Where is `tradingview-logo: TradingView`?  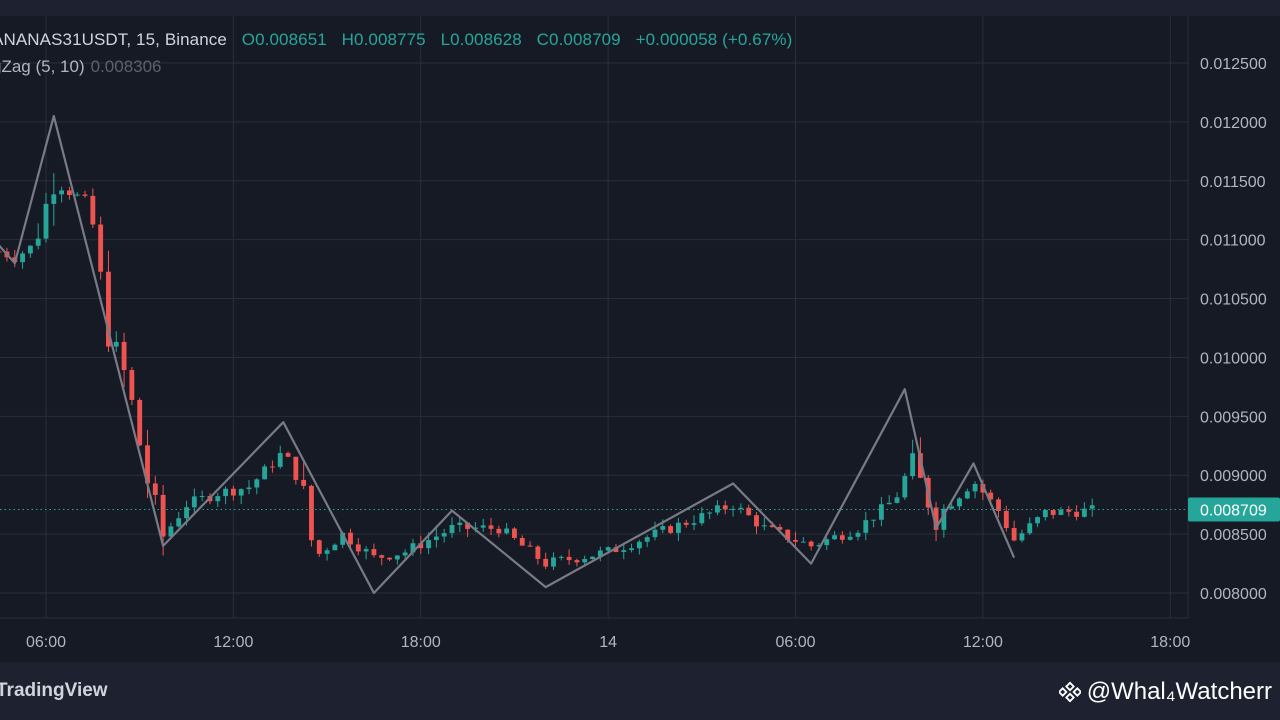 tradingview-logo: TradingView is located at coordinates (54, 691).